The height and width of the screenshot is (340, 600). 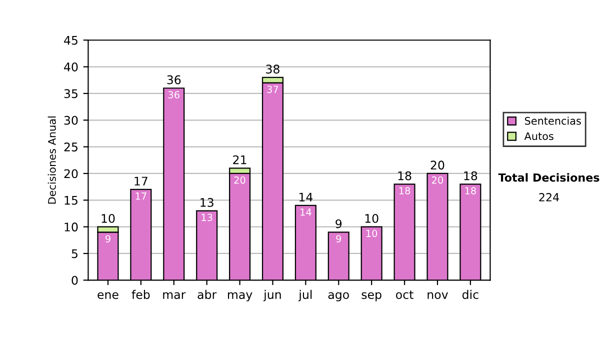 What do you see at coordinates (470, 295) in the screenshot?
I see `x-tick-label: dic` at bounding box center [470, 295].